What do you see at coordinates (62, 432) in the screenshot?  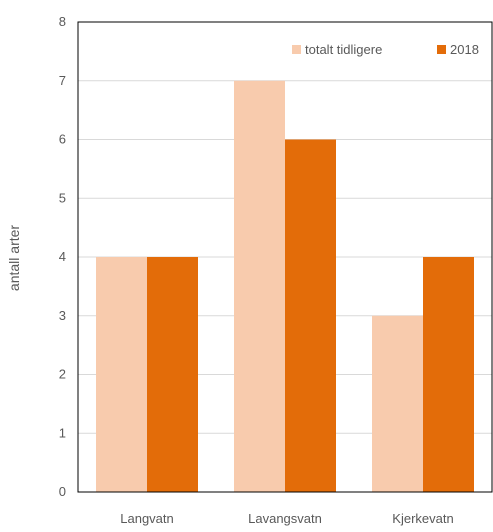 I see `y-tick-label: 1` at bounding box center [62, 432].